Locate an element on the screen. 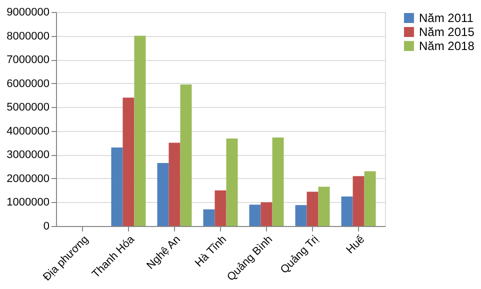 The height and width of the screenshot is (289, 481). x-tick-label: Hà Tĩnh is located at coordinates (210, 252).